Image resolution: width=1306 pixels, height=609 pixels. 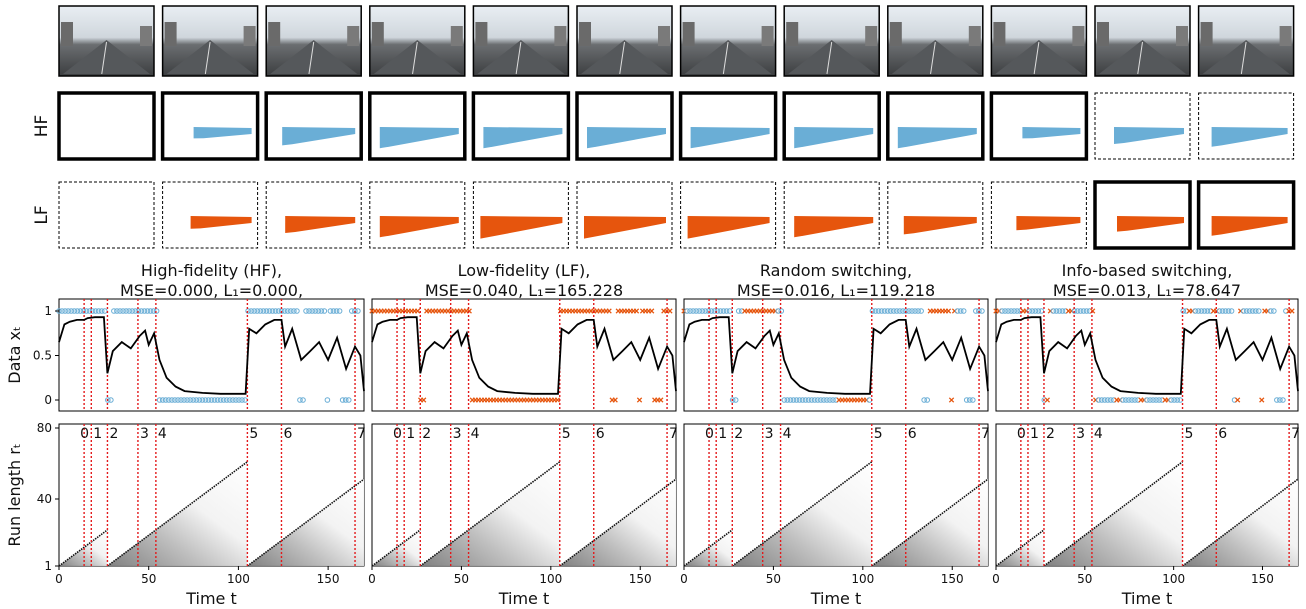 What do you see at coordinates (524, 355) in the screenshot?
I see `series-line` at bounding box center [524, 355].